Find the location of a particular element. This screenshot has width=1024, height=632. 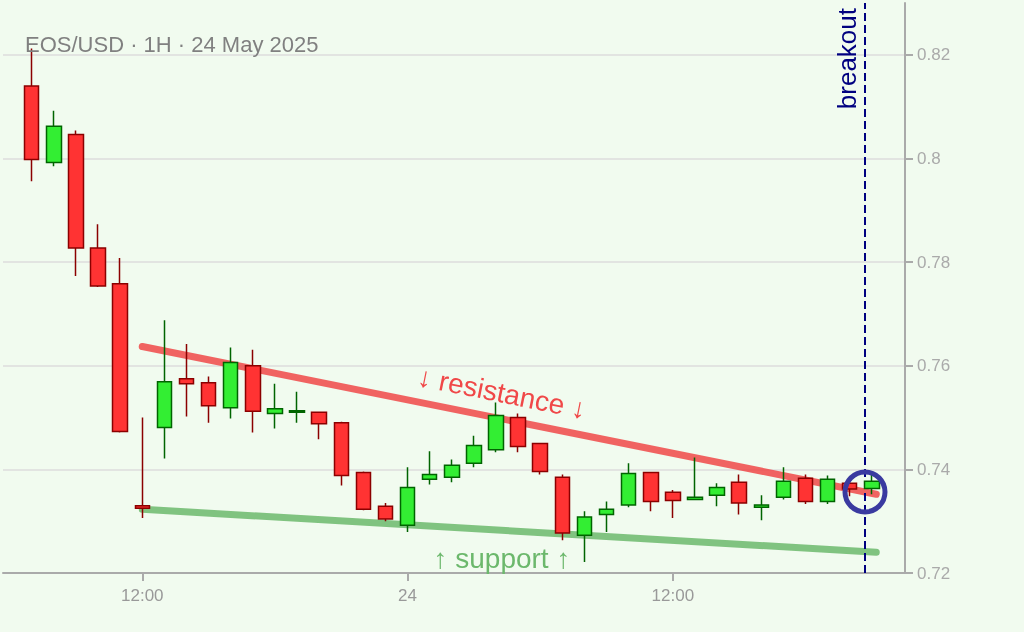

y-tick-label: 0.82 is located at coordinates (934, 55).